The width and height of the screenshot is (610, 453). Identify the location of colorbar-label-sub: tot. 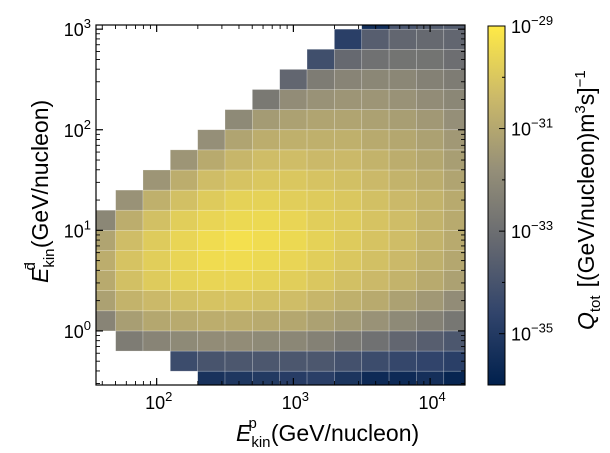
(595, 304).